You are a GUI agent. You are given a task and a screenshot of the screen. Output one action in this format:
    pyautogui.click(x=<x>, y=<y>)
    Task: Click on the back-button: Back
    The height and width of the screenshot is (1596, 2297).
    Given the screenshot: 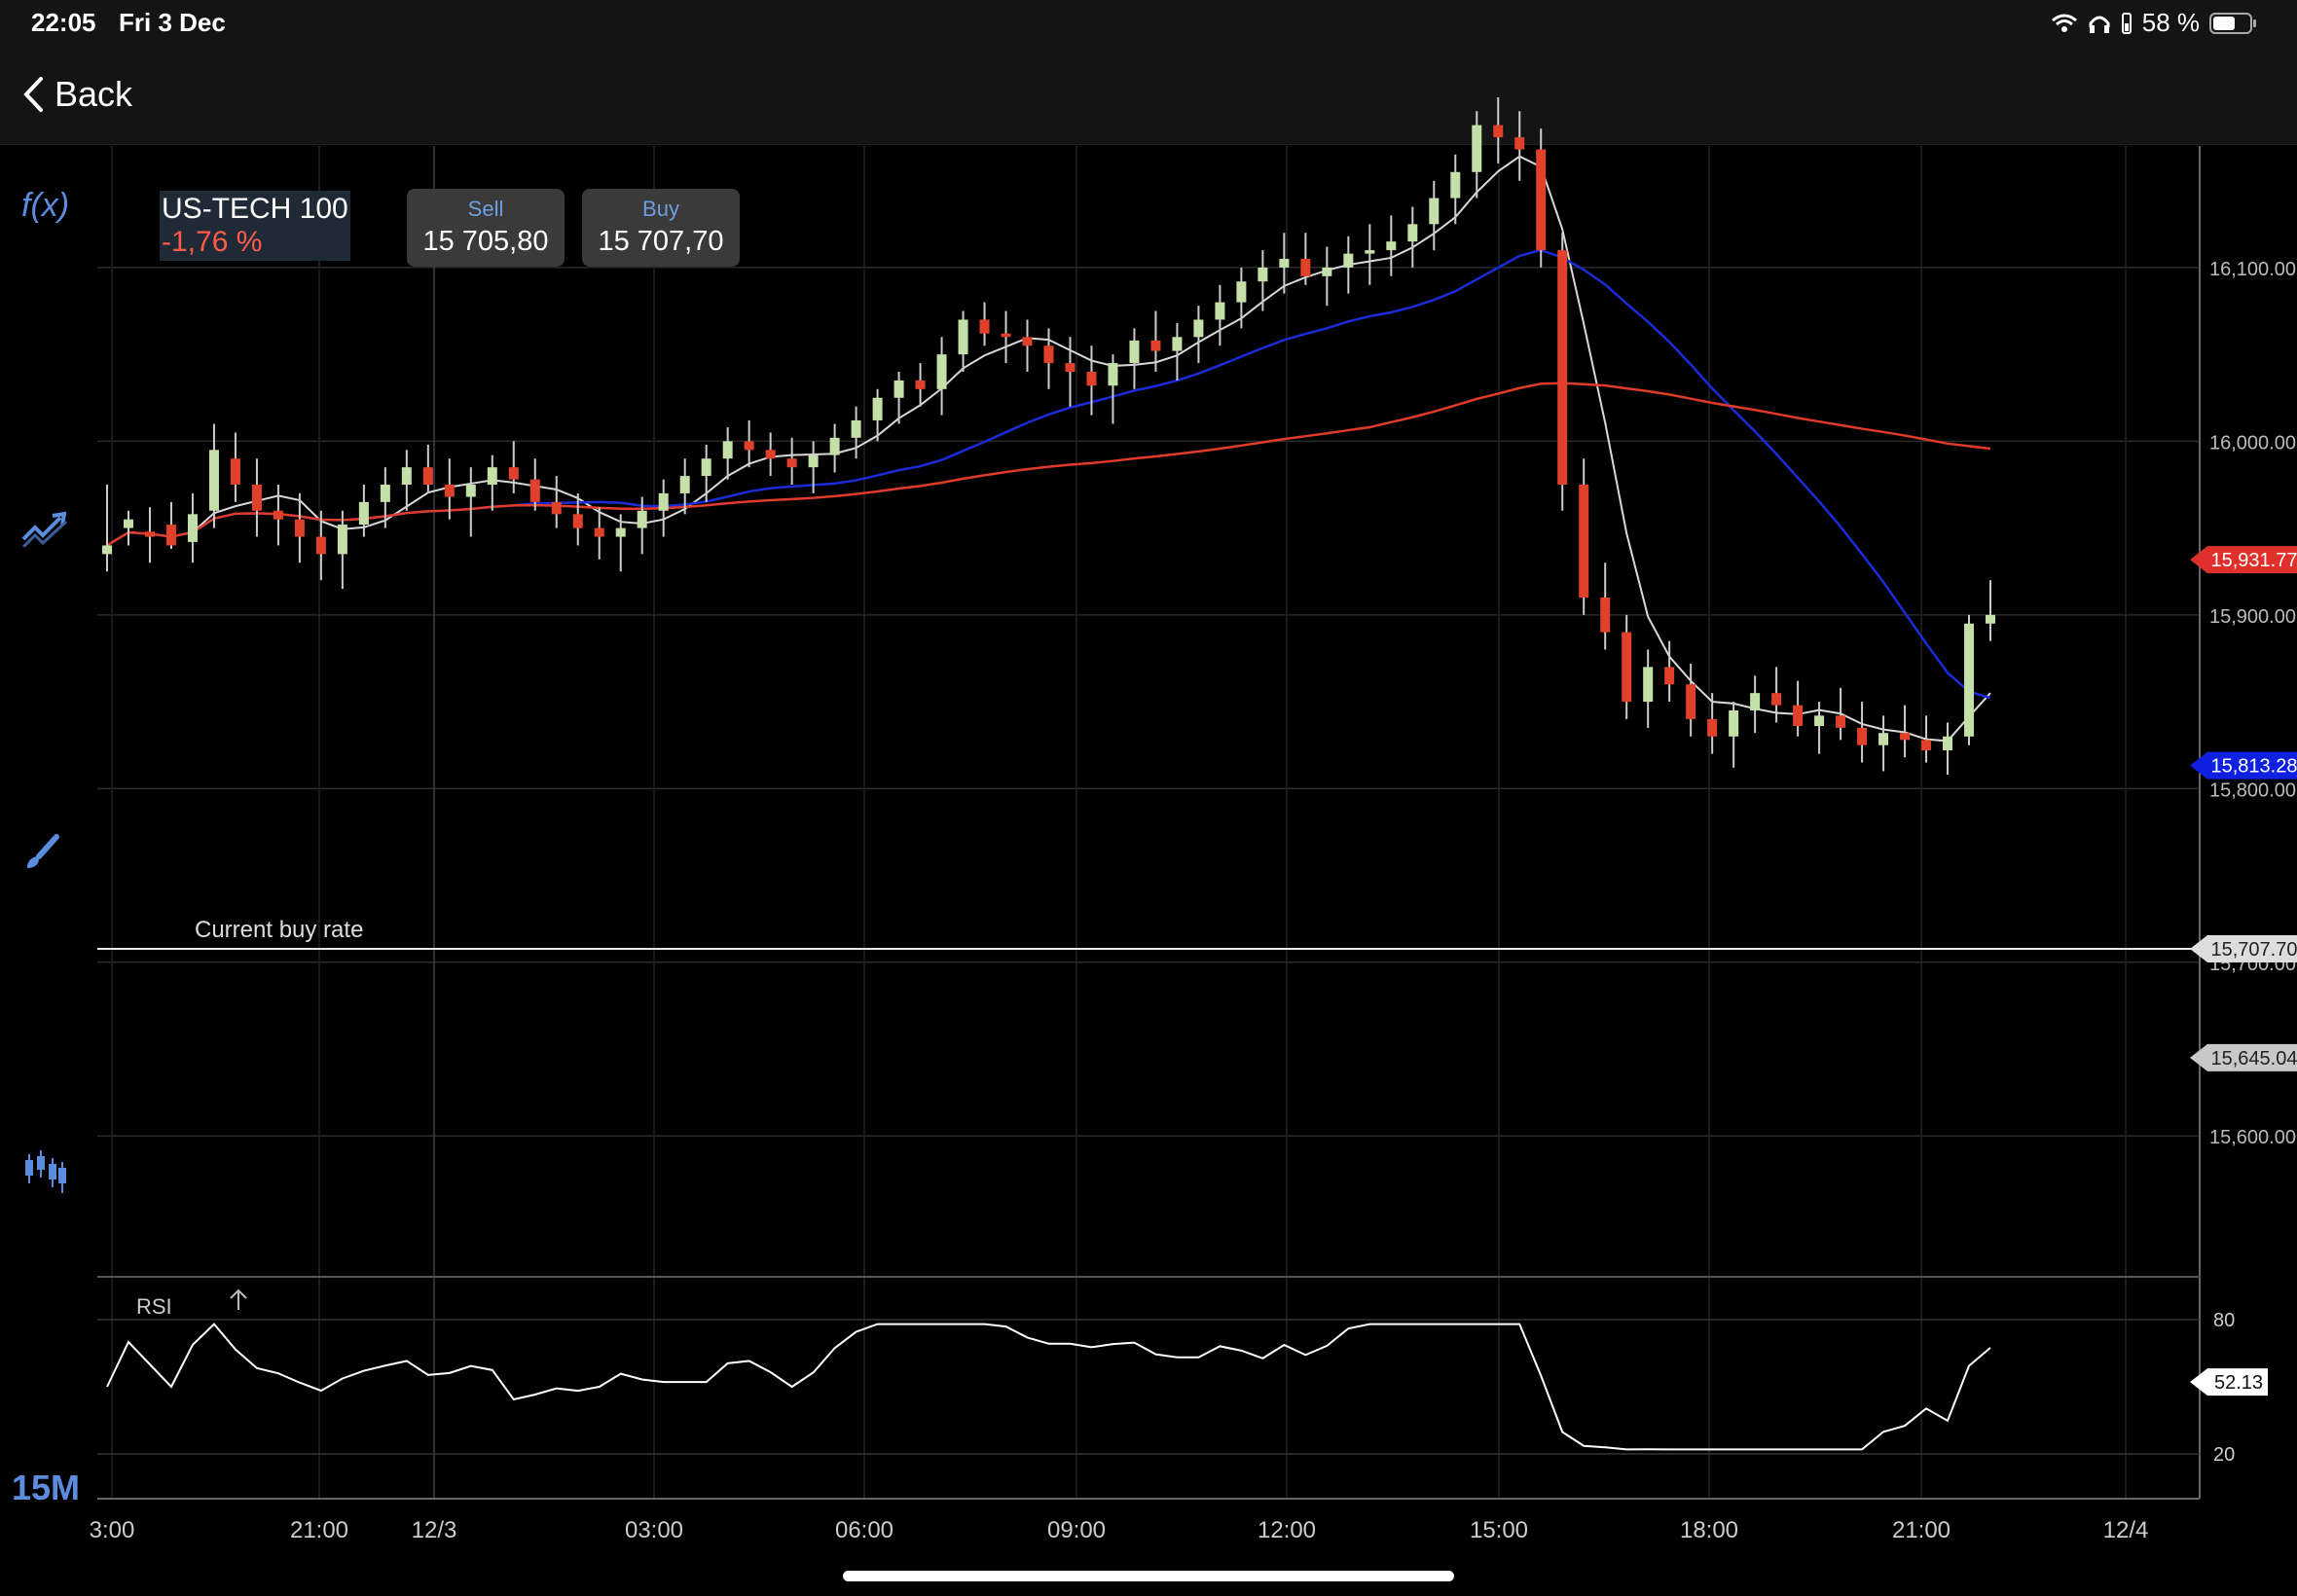 What is the action you would take?
    pyautogui.click(x=76, y=94)
    